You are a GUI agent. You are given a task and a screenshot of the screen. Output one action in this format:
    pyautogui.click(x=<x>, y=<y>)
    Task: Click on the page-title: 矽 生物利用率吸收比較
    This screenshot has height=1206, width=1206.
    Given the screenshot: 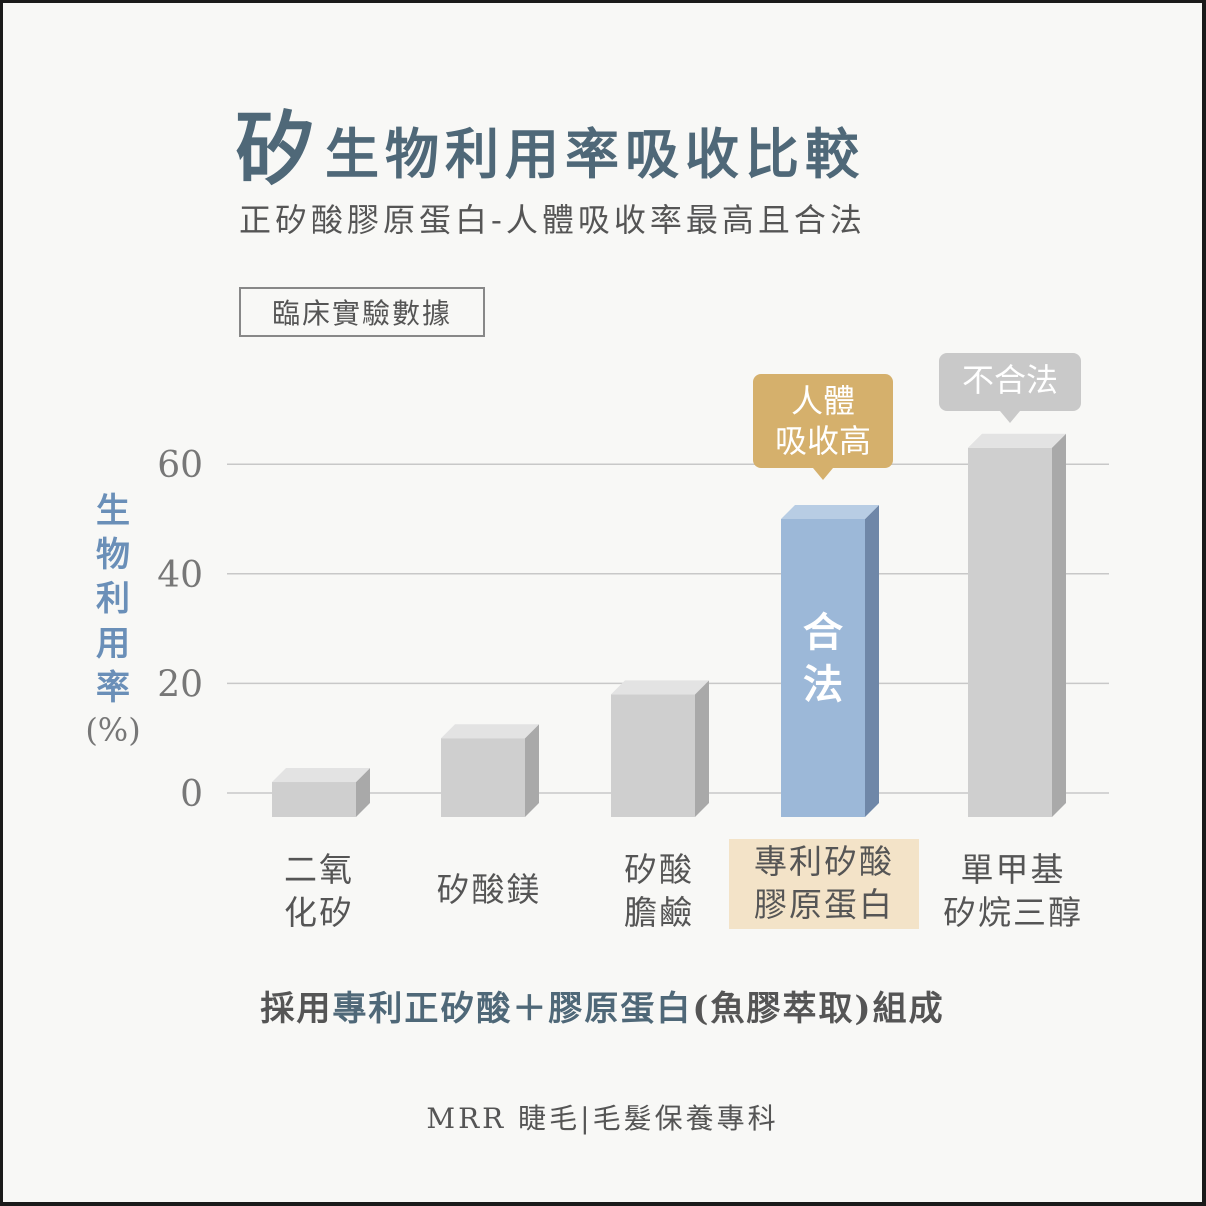 What is the action you would take?
    pyautogui.click(x=550, y=144)
    